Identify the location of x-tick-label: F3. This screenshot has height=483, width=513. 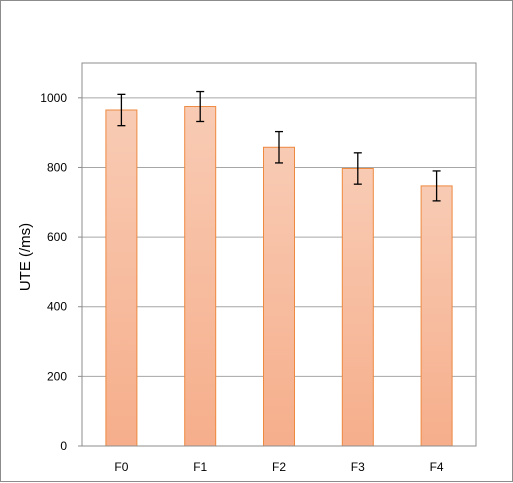
(358, 467).